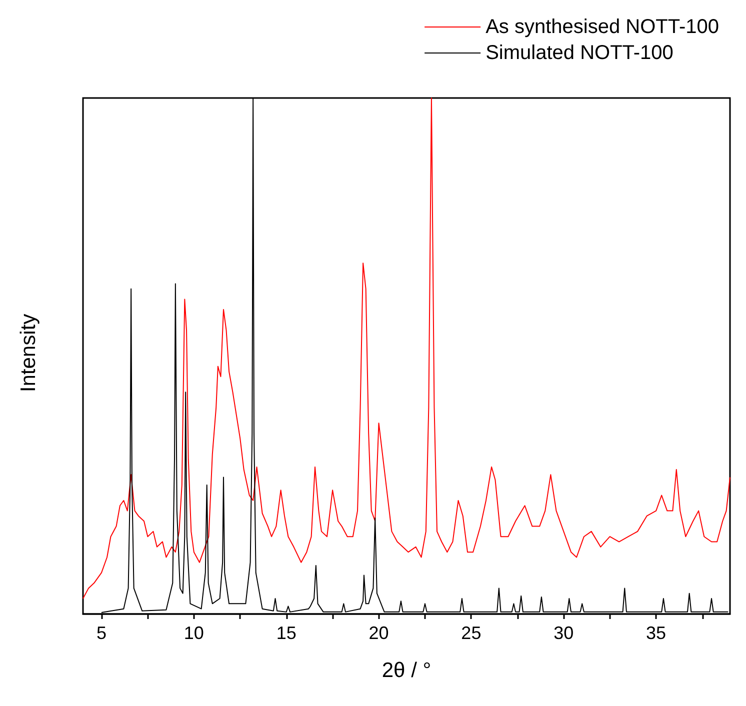 Image resolution: width=746 pixels, height=706 pixels. I want to click on x-axis-title: 2θ / °, so click(407, 670).